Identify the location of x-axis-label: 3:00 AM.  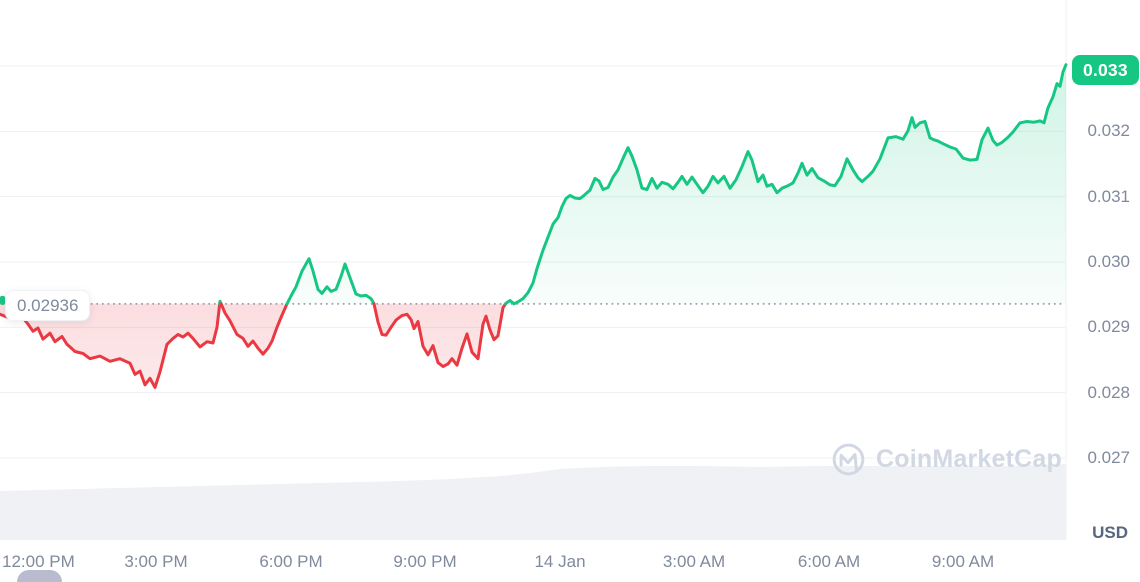
(694, 561).